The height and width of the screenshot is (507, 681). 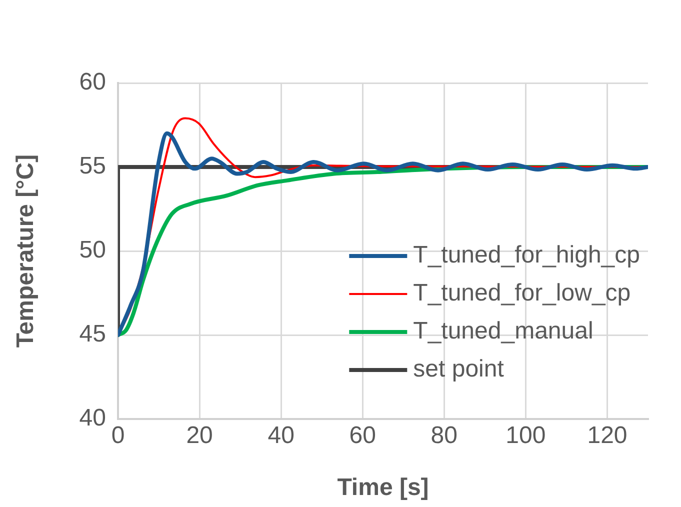 What do you see at coordinates (526, 255) in the screenshot?
I see `legend-label: T_tuned_for_high_cp` at bounding box center [526, 255].